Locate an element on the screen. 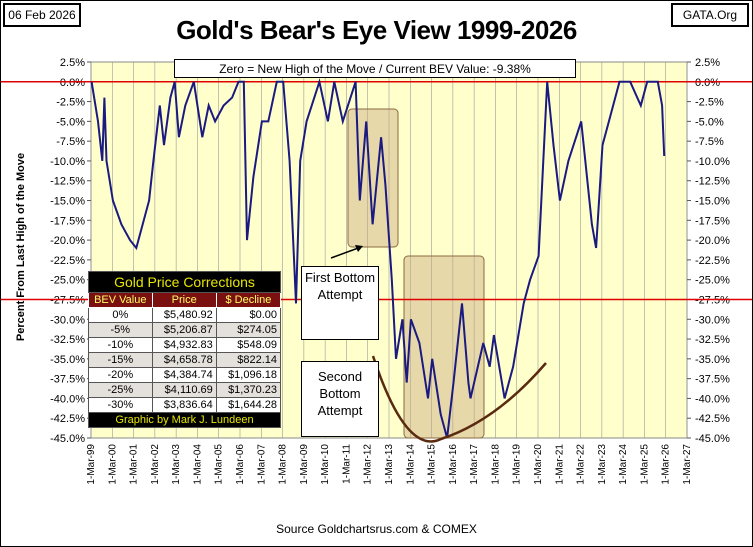 The width and height of the screenshot is (753, 547). y-tick-label-right: -35.0% is located at coordinates (712, 360).